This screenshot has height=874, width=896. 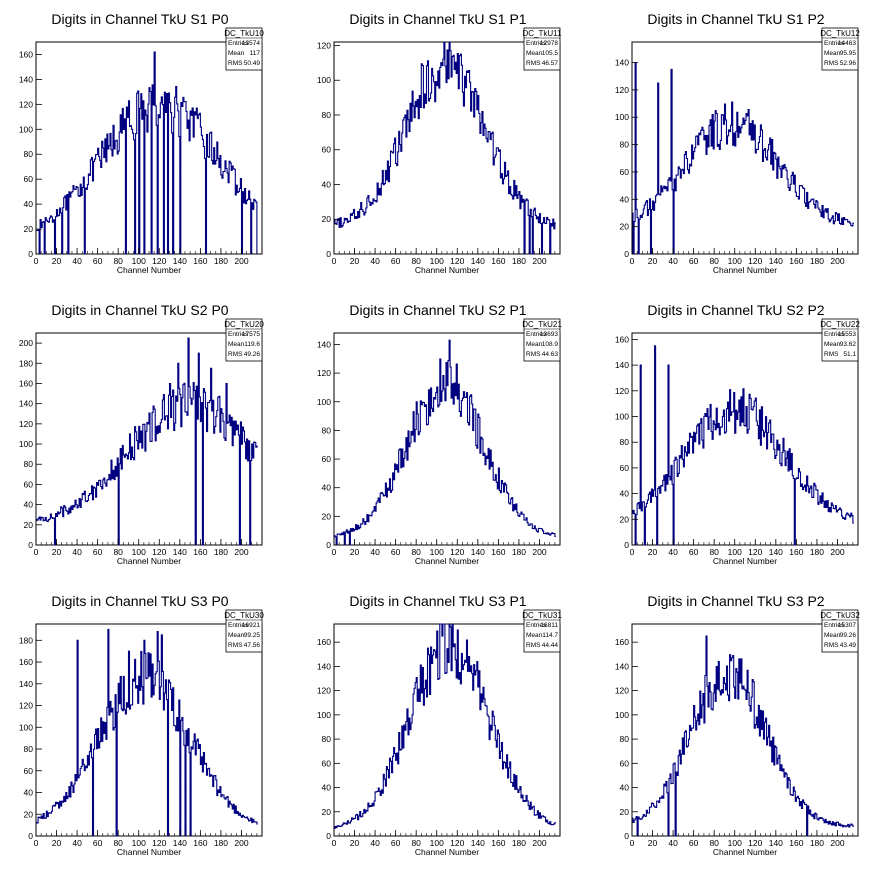 What do you see at coordinates (622, 339) in the screenshot?
I see `y-tick-label: 160` at bounding box center [622, 339].